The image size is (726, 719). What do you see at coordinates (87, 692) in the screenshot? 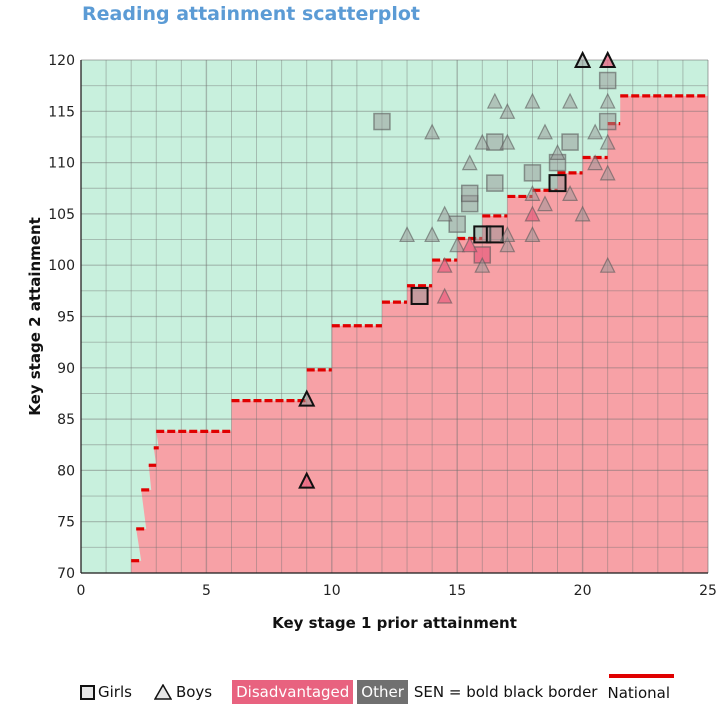
I see `square-marker-icon` at bounding box center [87, 692].